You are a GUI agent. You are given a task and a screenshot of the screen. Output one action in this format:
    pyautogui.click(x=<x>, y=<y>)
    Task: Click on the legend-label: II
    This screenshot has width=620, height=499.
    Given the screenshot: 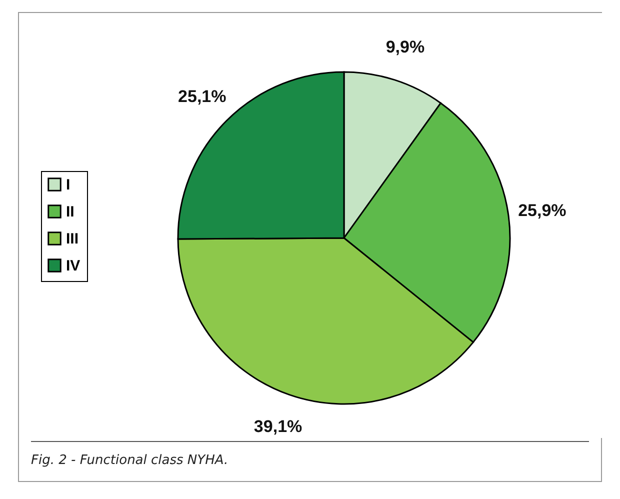 What is the action you would take?
    pyautogui.click(x=70, y=212)
    